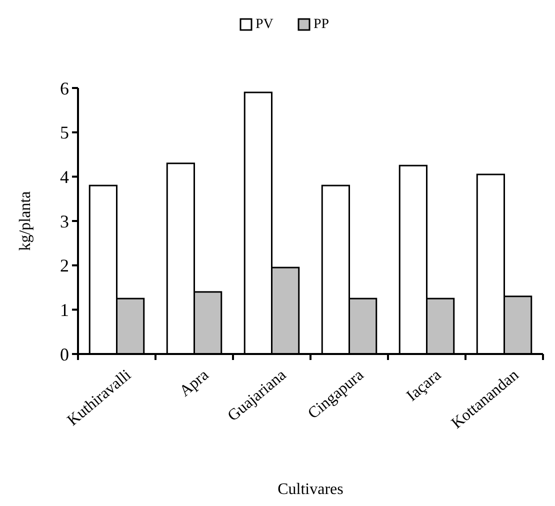 Image resolution: width=555 pixels, height=506 pixels. Describe the element at coordinates (64, 310) in the screenshot. I see `y-tick-label: 1` at that location.